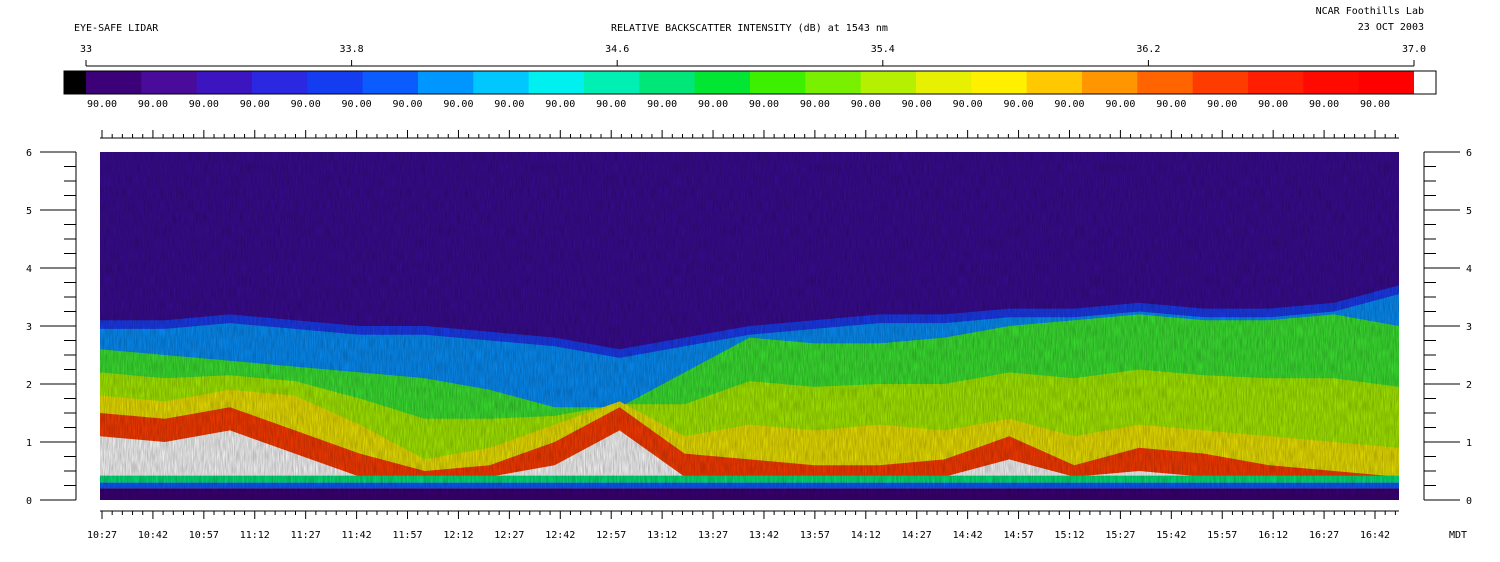 This screenshot has width=1500, height=562. Describe the element at coordinates (29, 327) in the screenshot. I see `y-tick-label: 3` at that location.